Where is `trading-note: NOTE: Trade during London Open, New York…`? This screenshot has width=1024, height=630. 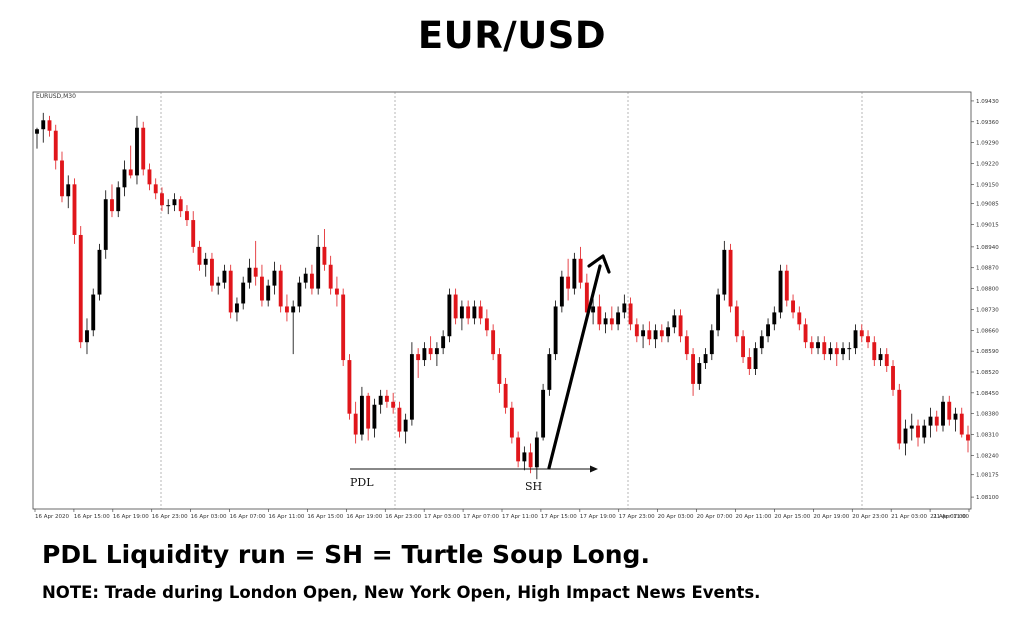 trading-note: NOTE: Trade during London Open, New York… is located at coordinates (401, 592).